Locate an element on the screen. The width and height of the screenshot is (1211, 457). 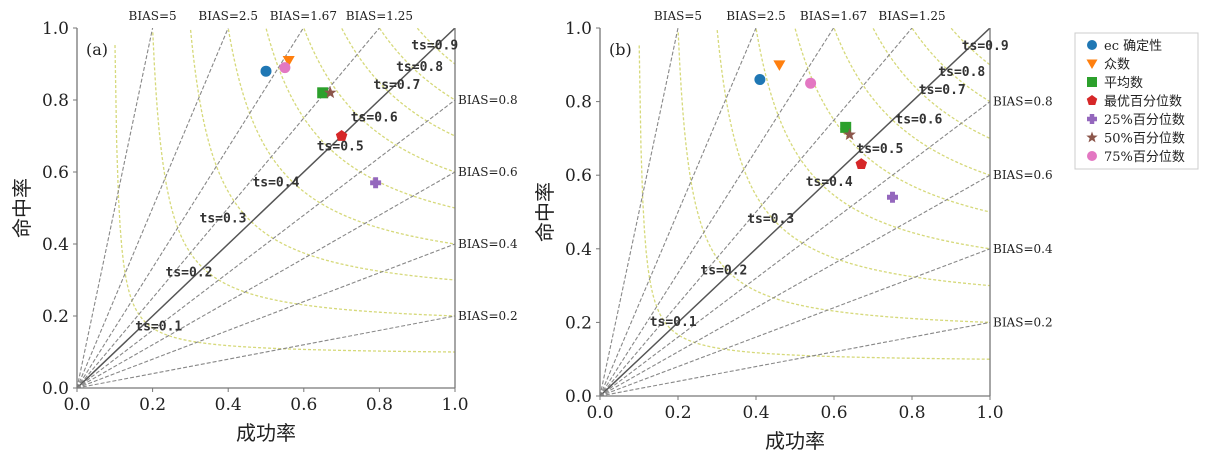
legend-label: 75%百分位数 is located at coordinates (1144, 157).